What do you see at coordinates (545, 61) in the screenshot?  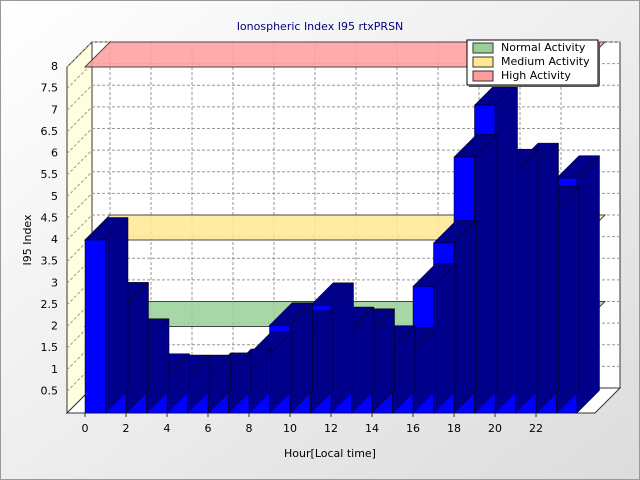 I see `legend-label: Medium Activity` at bounding box center [545, 61].